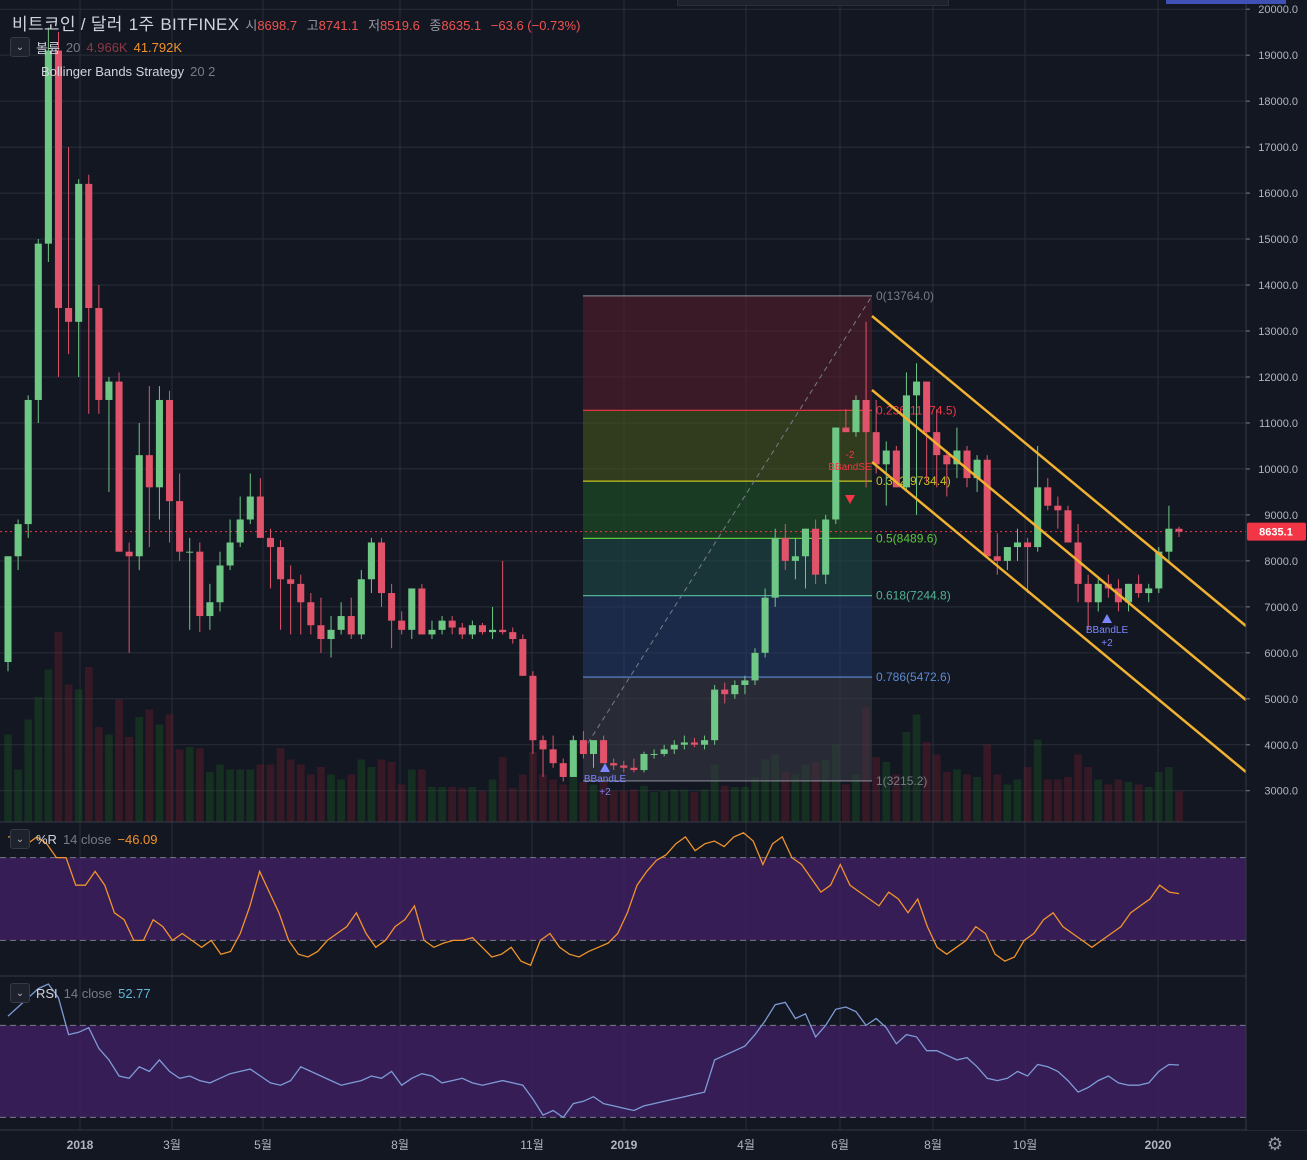 The image size is (1307, 1160). What do you see at coordinates (141, 24) in the screenshot?
I see `symbol-interval: 1주` at bounding box center [141, 24].